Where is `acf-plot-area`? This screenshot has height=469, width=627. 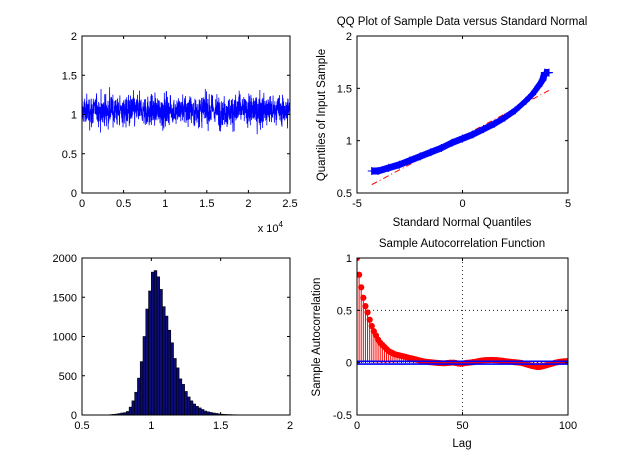
acf-plot-area is located at coordinates (462, 336).